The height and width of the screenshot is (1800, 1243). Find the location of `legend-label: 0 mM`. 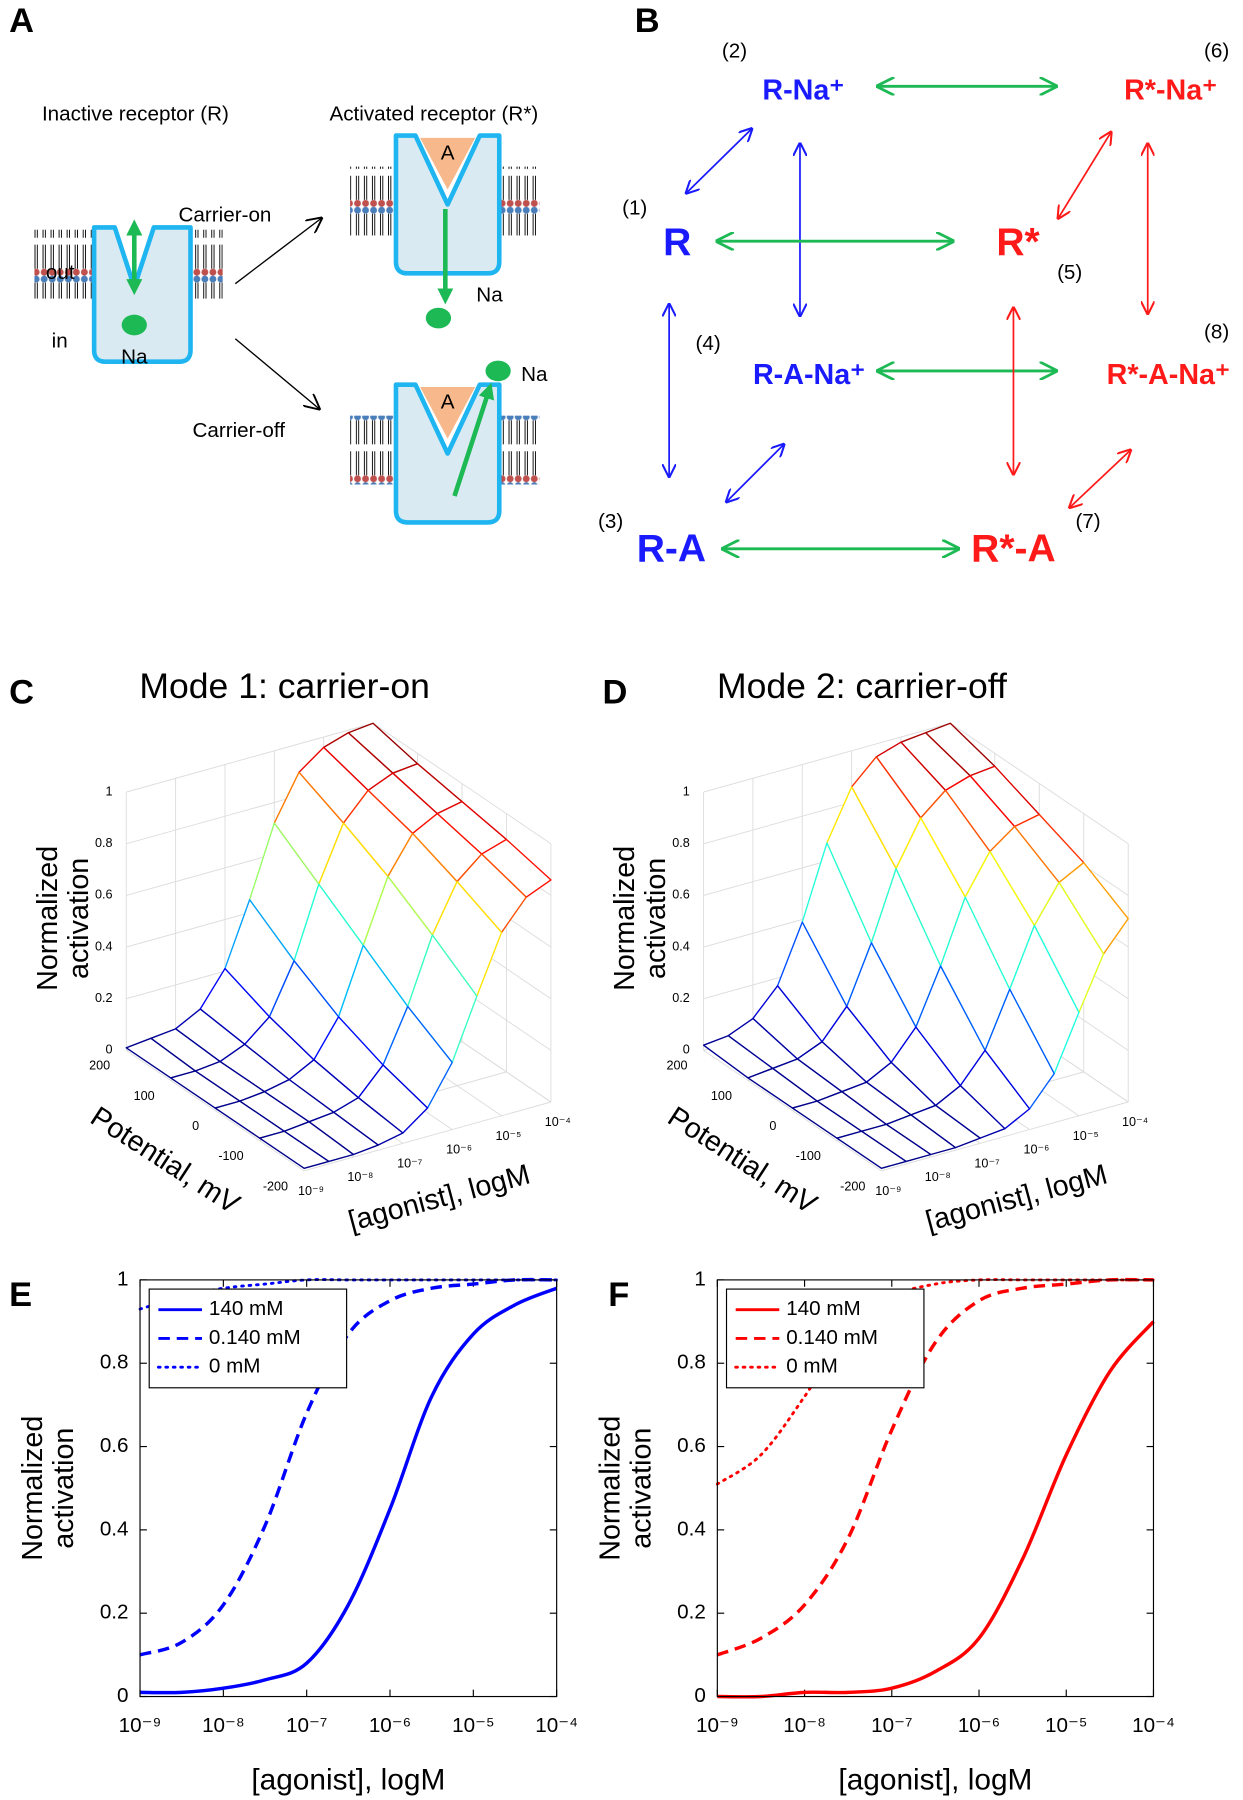

legend-label: 0 mM is located at coordinates (812, 1366).